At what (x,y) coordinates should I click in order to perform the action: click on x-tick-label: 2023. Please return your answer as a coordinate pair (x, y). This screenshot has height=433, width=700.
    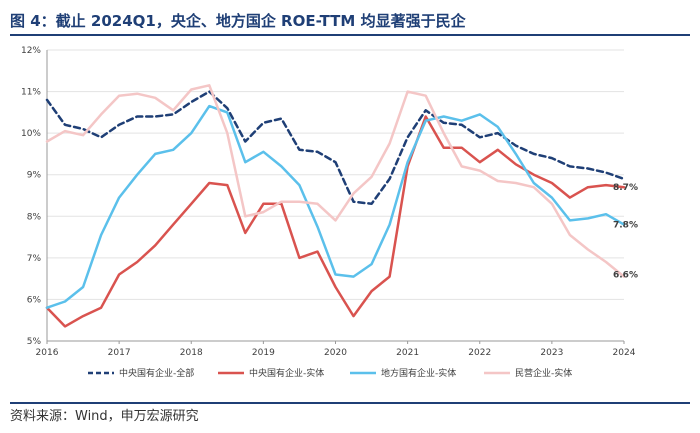
    Looking at the image, I should click on (551, 353).